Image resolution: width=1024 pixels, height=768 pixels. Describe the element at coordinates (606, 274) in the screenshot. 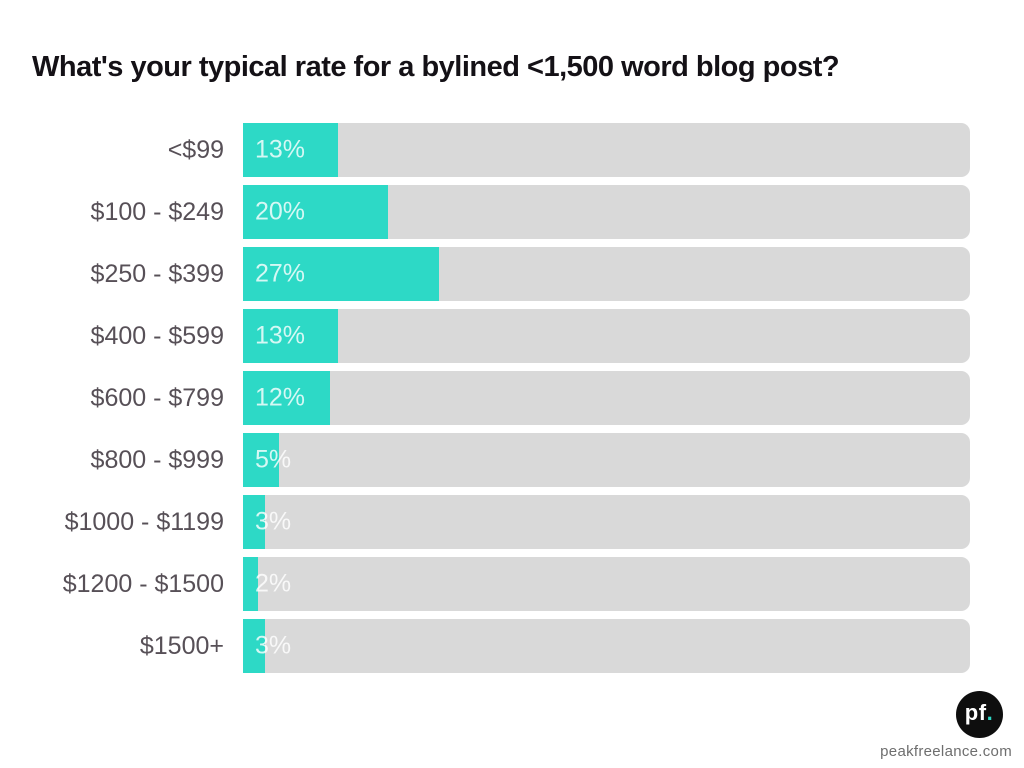

I see `bar-track: 27%` at that location.